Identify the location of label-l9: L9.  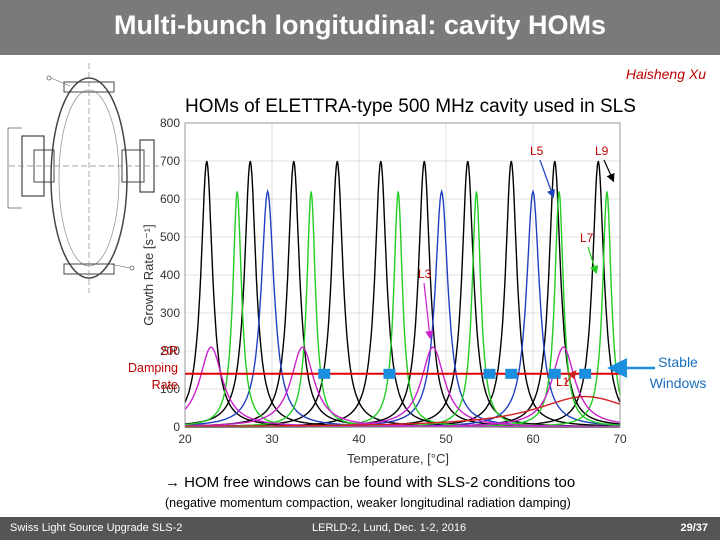
(602, 151).